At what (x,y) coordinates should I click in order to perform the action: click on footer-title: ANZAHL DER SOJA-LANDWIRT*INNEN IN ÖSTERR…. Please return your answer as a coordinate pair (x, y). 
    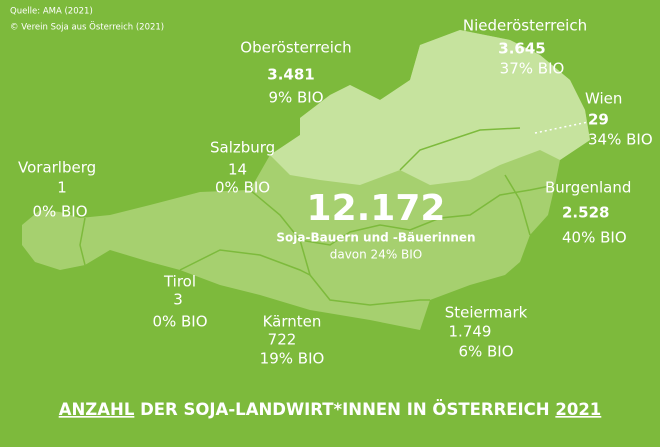
    Looking at the image, I should click on (330, 409).